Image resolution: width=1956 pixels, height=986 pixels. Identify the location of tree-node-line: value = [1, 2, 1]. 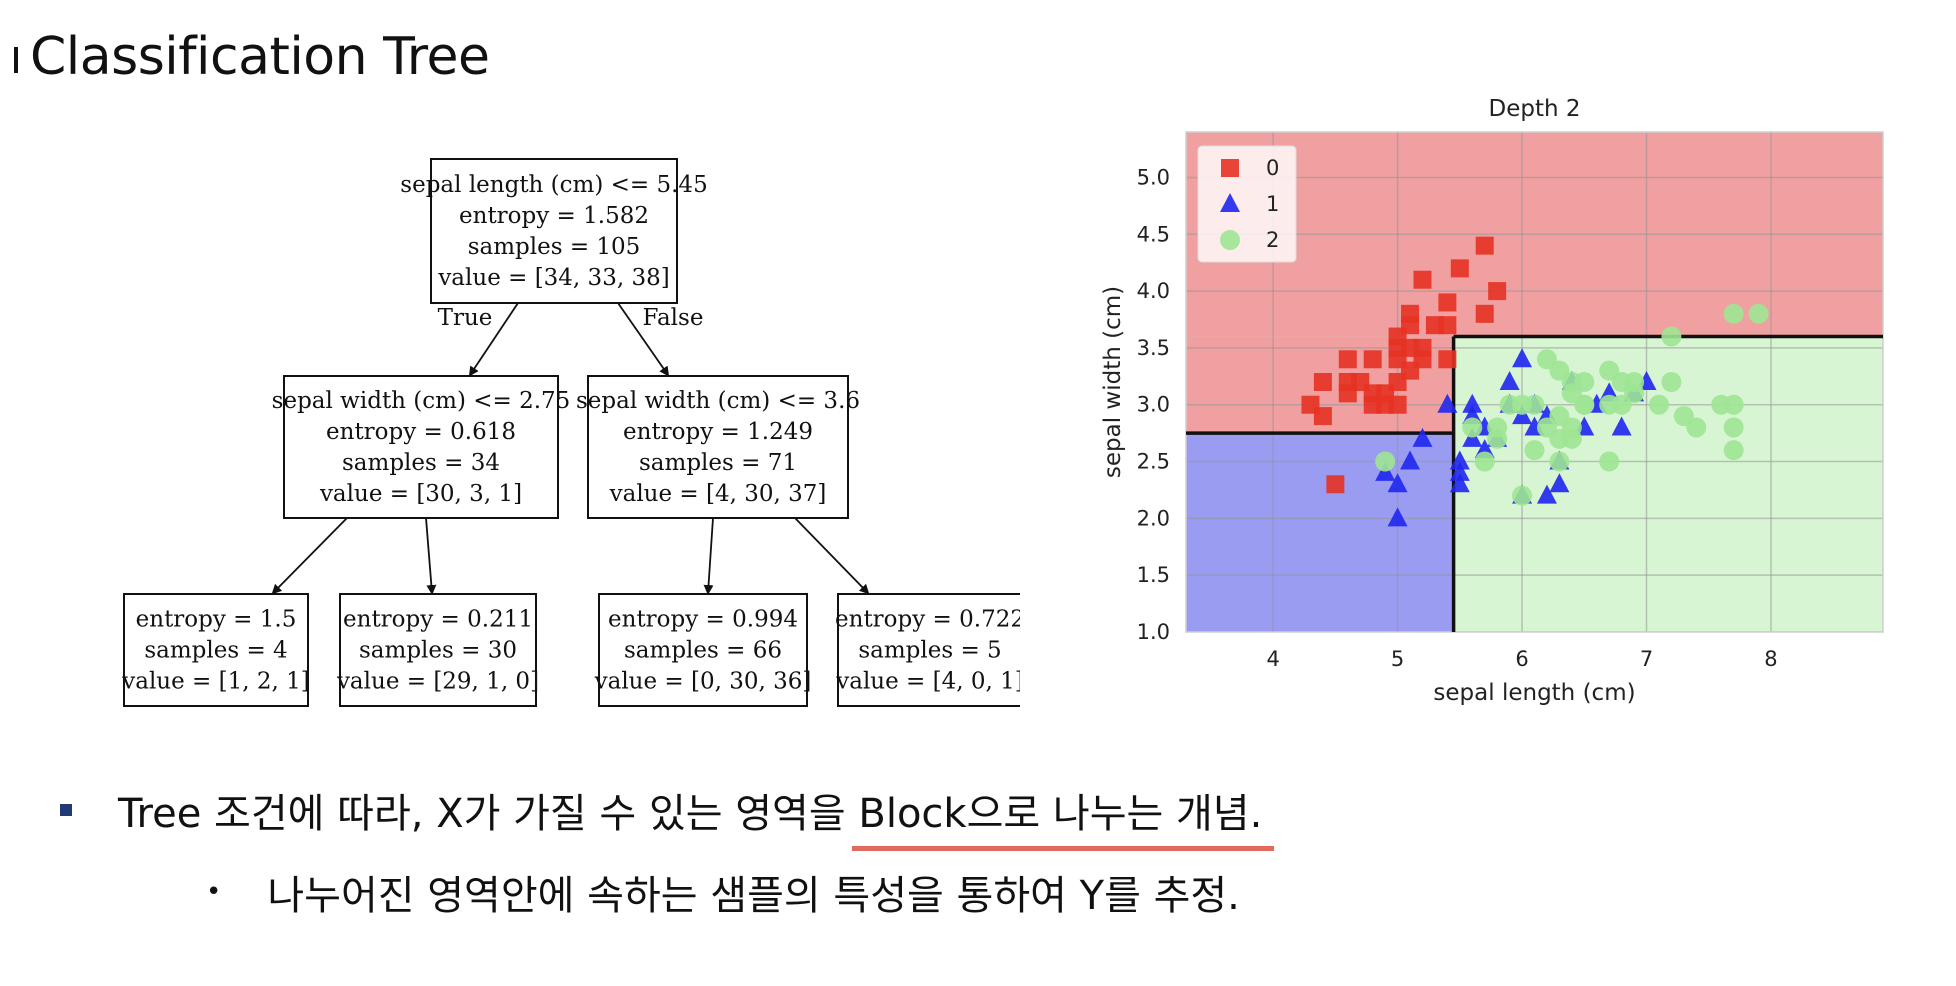
(215, 682).